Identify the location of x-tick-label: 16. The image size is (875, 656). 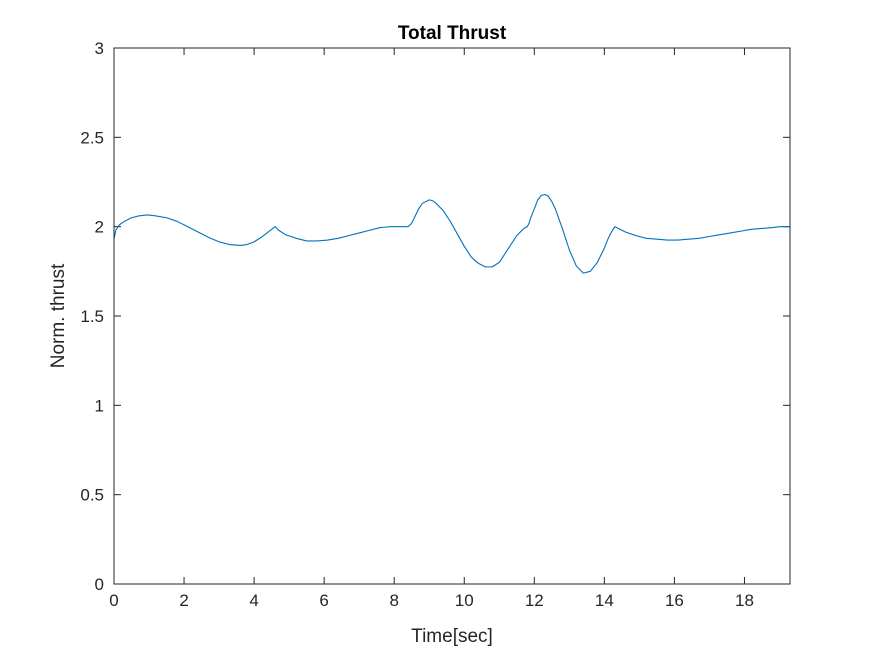
(674, 600).